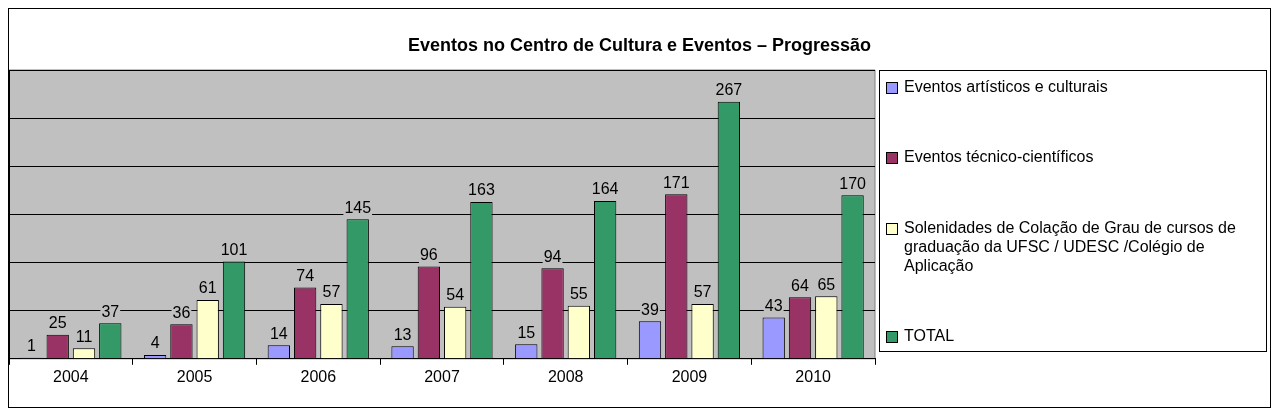  What do you see at coordinates (565, 376) in the screenshot?
I see `x-tick-label: 2008` at bounding box center [565, 376].